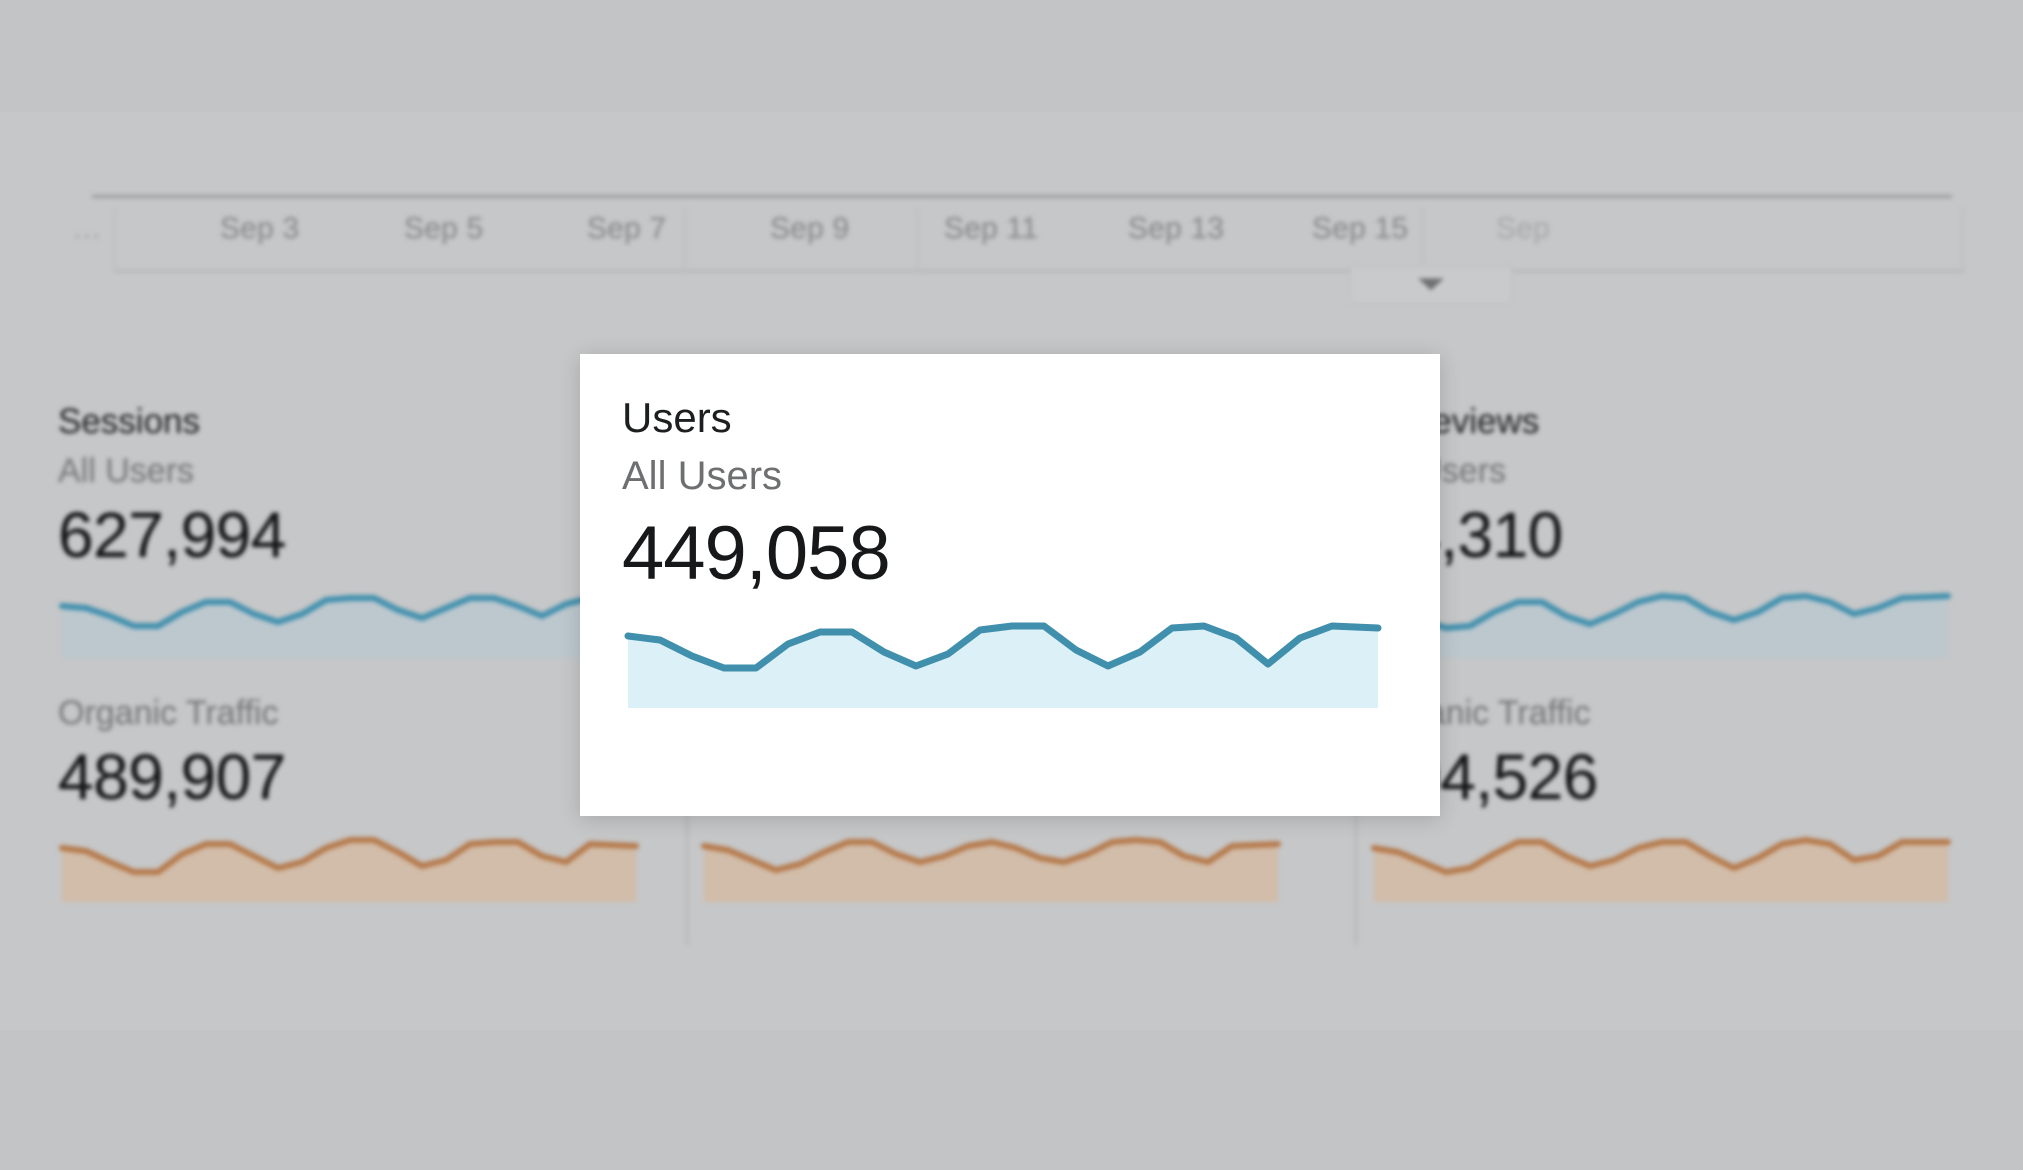 The image size is (2023, 1170). What do you see at coordinates (1003, 665) in the screenshot?
I see `tooltip-sparkline` at bounding box center [1003, 665].